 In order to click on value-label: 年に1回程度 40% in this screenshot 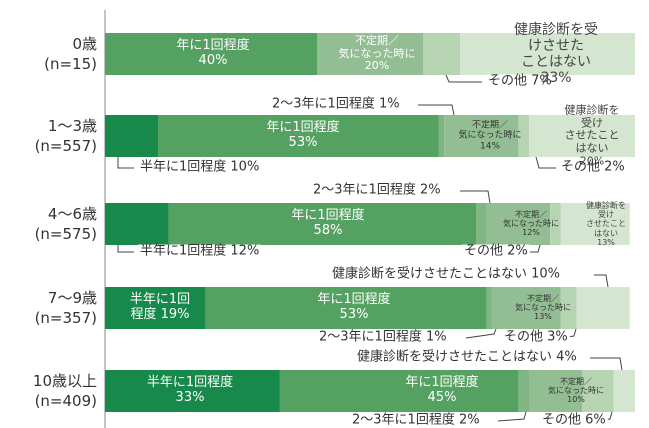, I will do `click(213, 53)`.